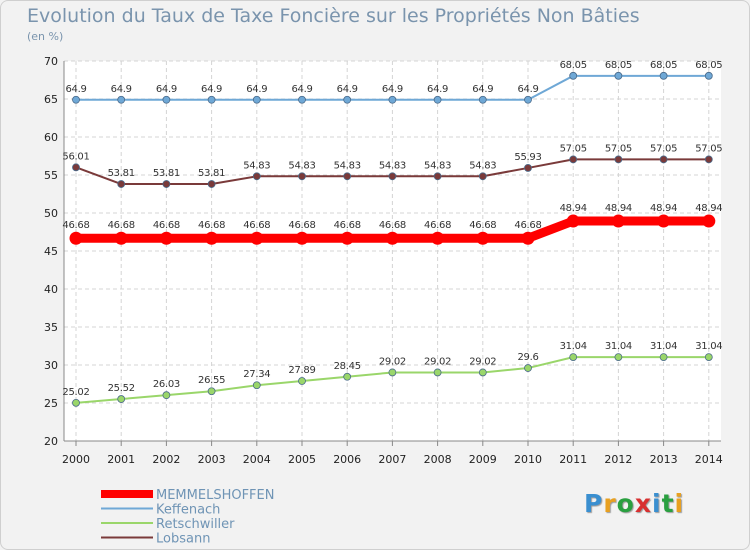  I want to click on x-tick-label: 2005, so click(302, 459).